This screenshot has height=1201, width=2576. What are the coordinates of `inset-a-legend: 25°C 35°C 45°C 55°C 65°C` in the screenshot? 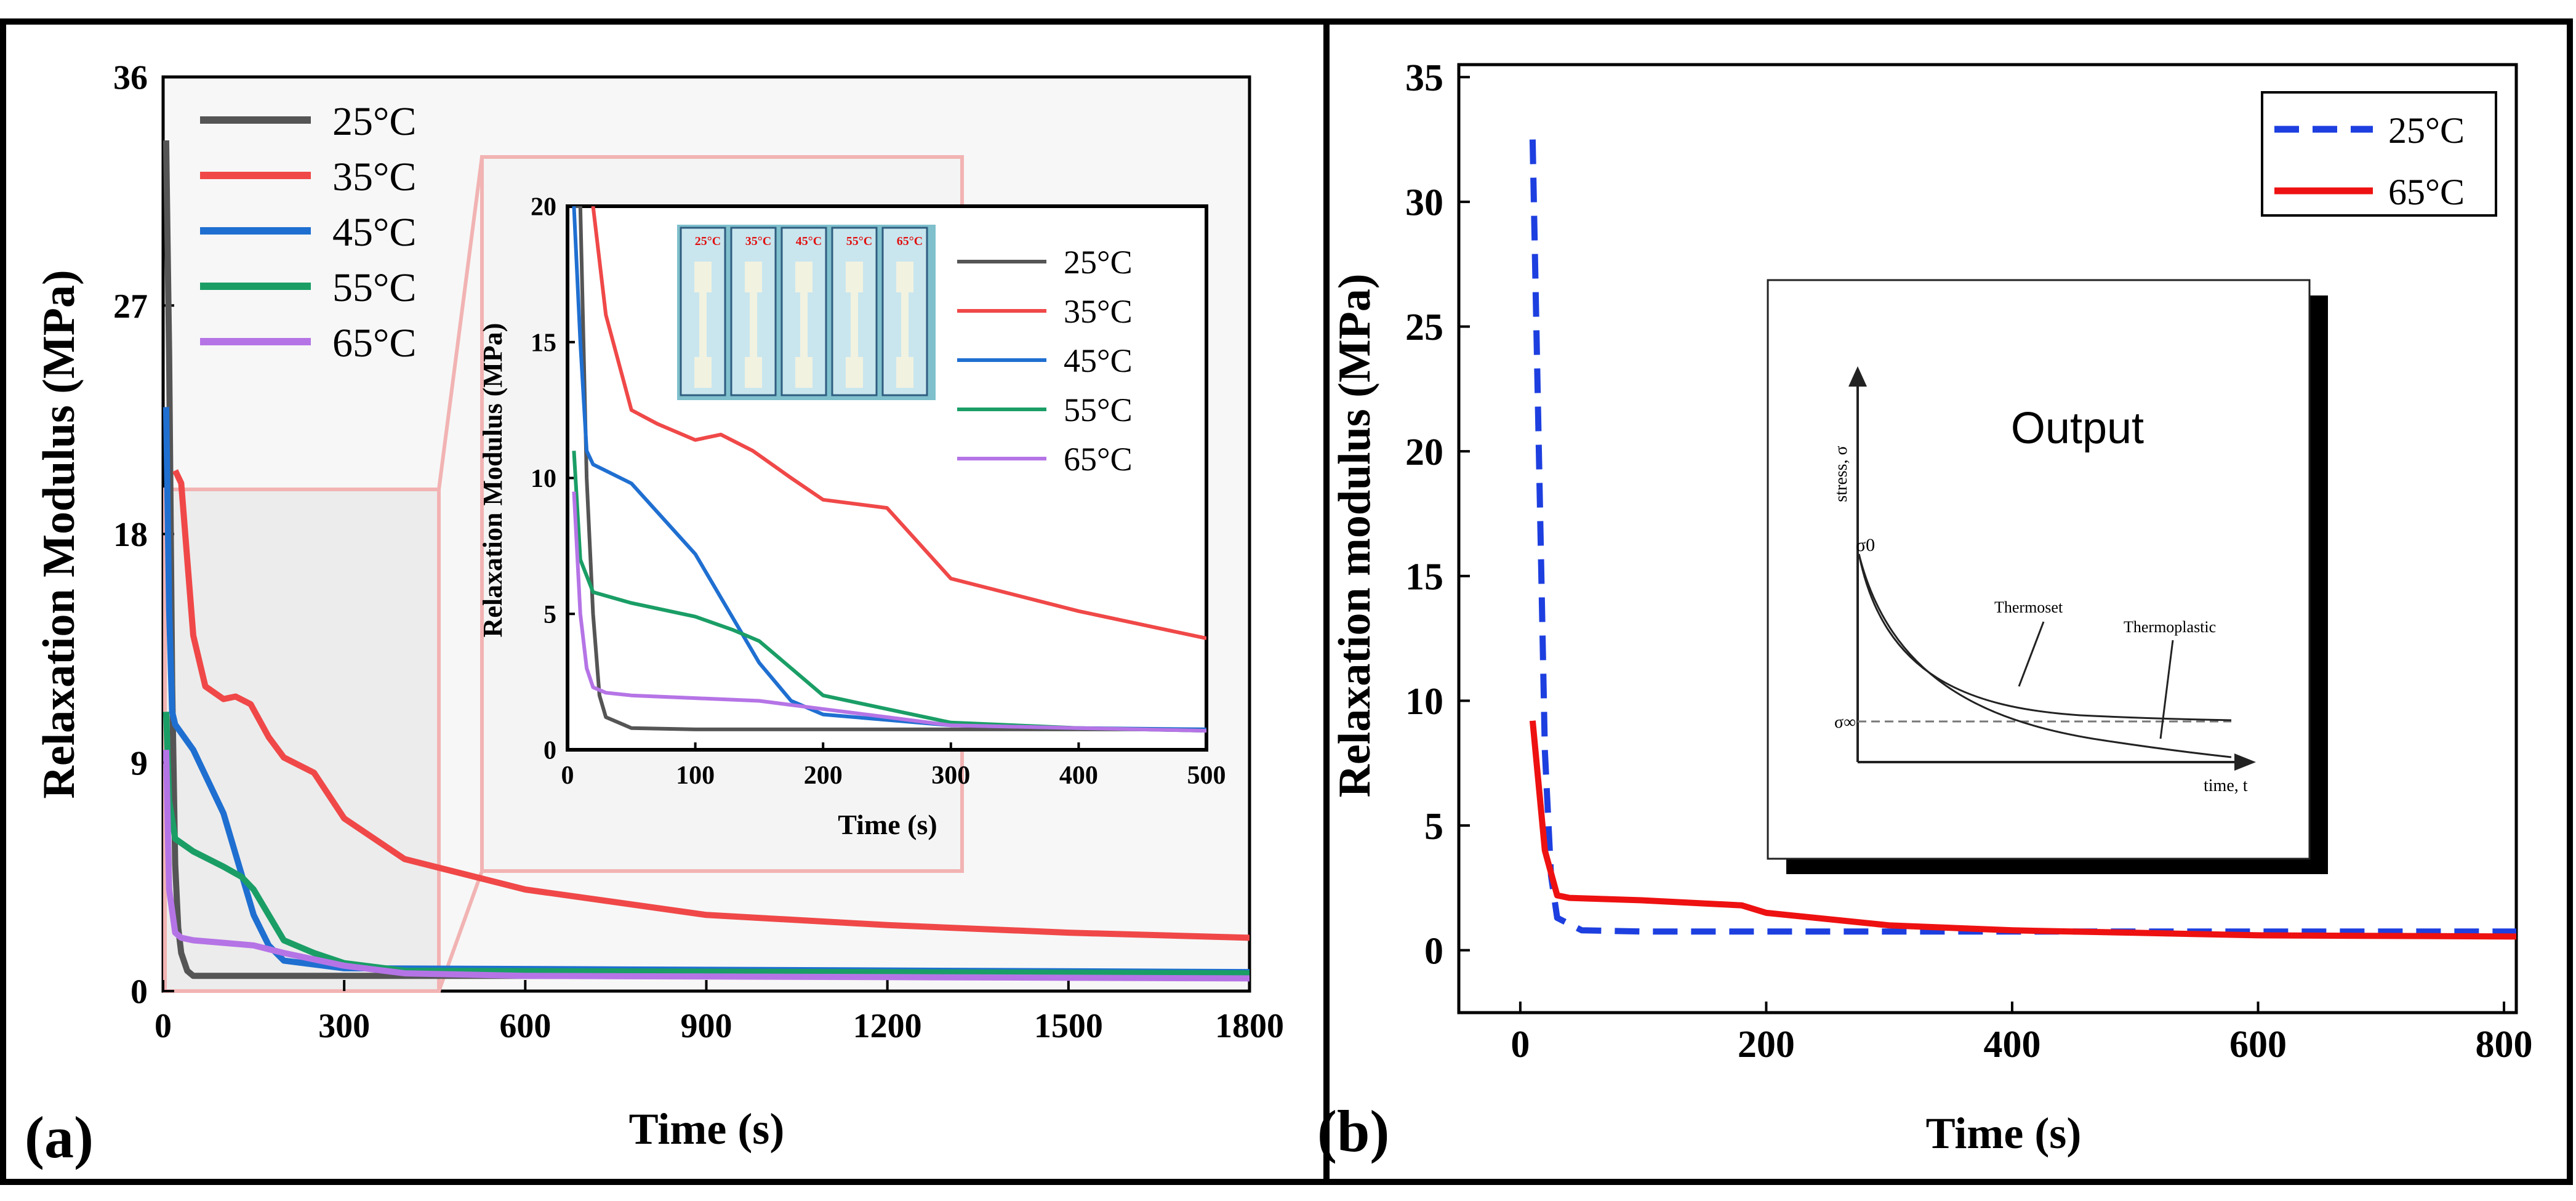 It's located at (1045, 361).